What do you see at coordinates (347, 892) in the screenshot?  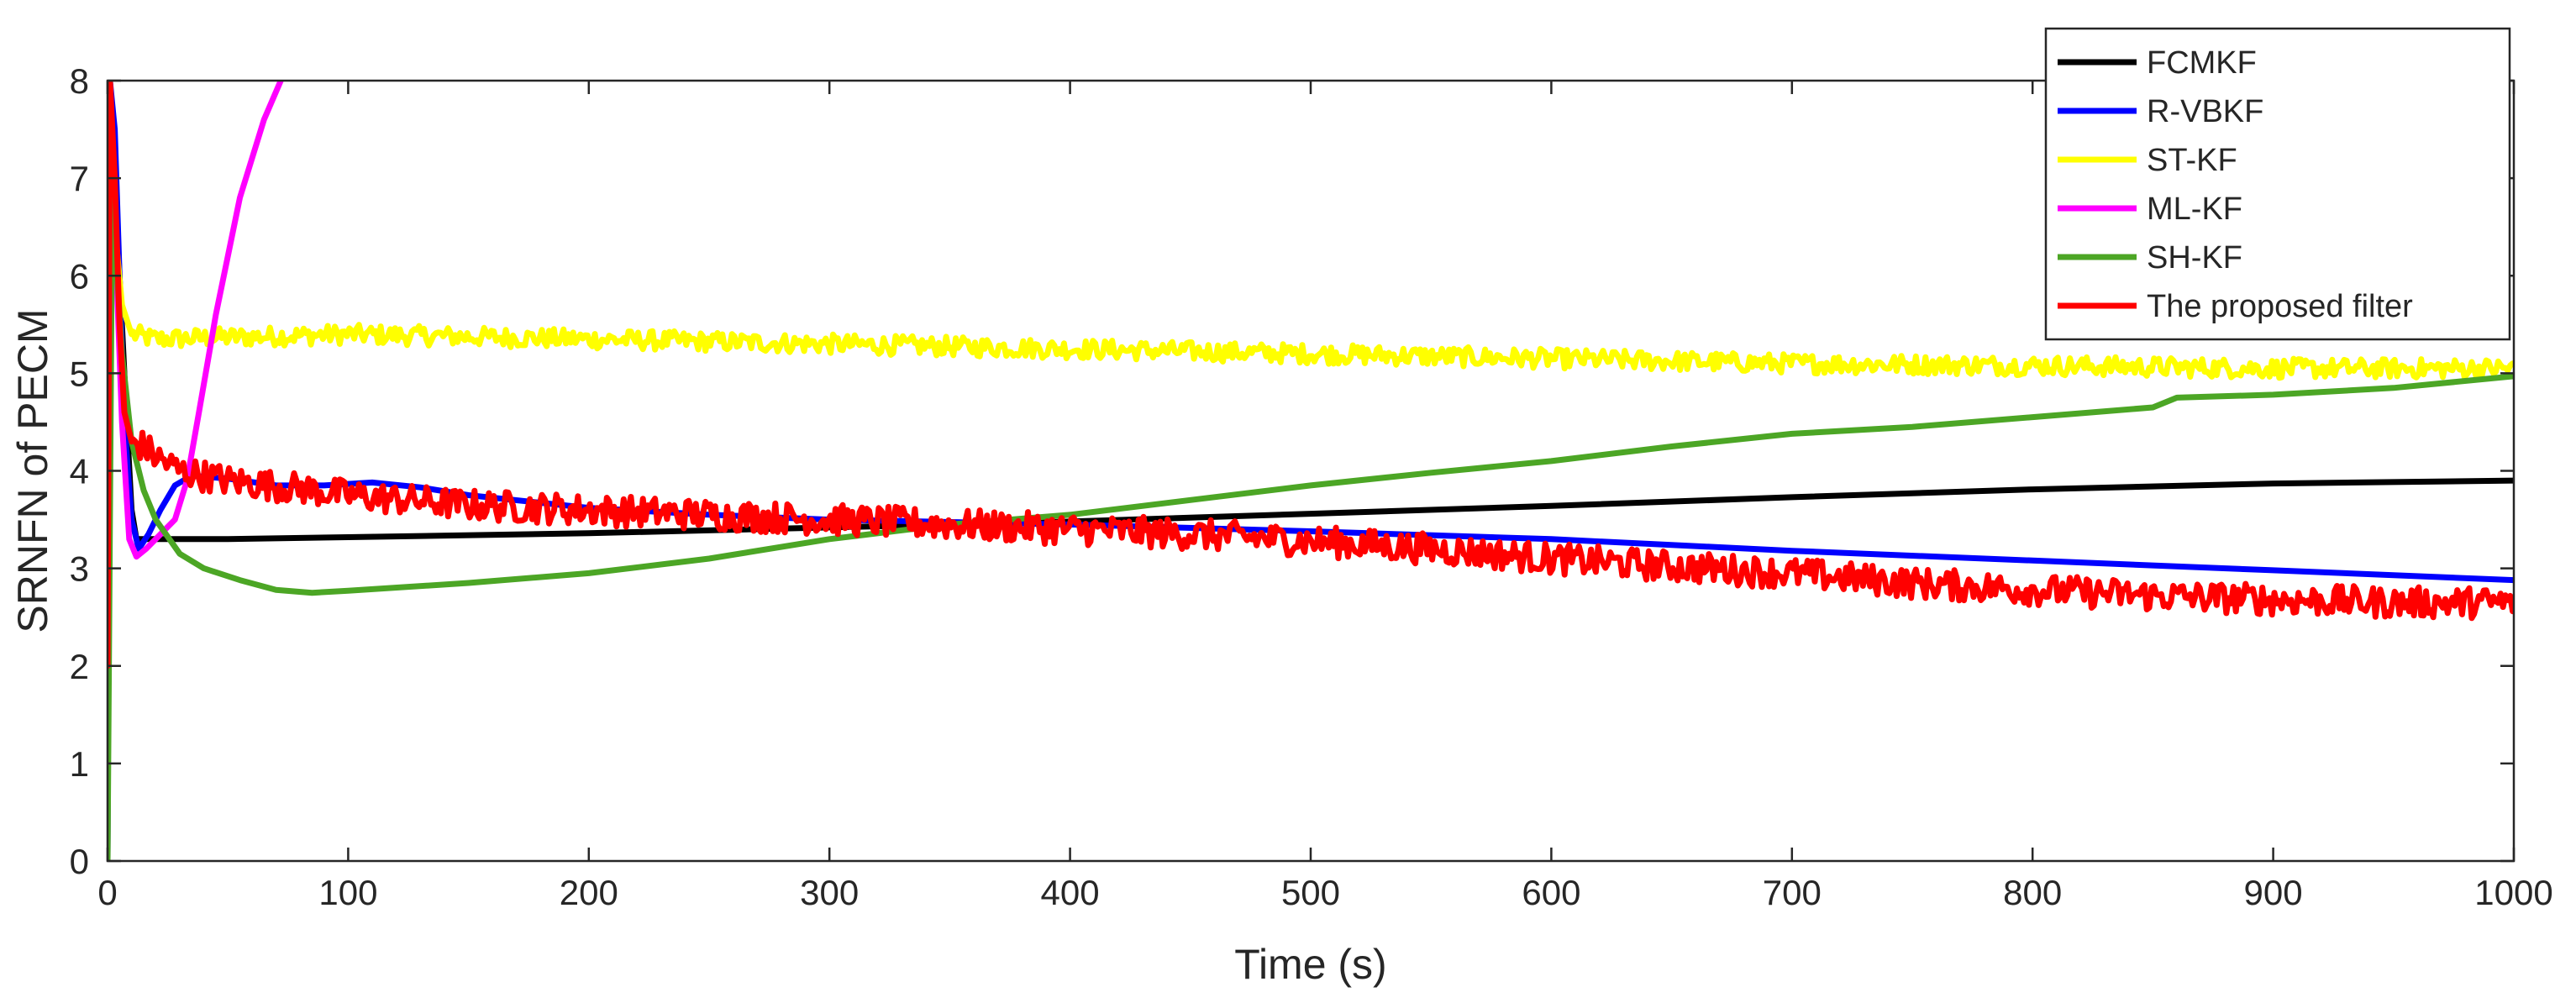 I see `x-tick-label: 100` at bounding box center [347, 892].